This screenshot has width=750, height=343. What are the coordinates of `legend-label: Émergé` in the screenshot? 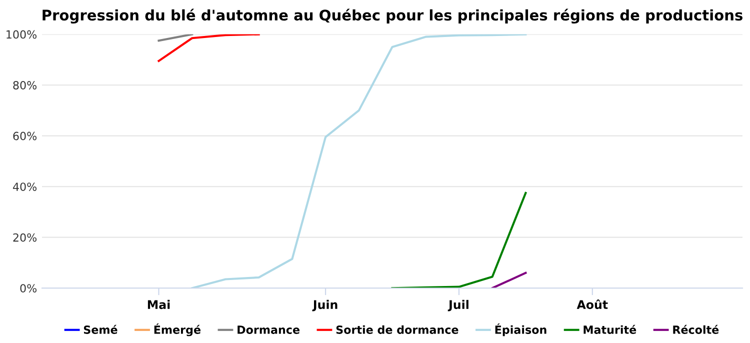 It's located at (177, 330).